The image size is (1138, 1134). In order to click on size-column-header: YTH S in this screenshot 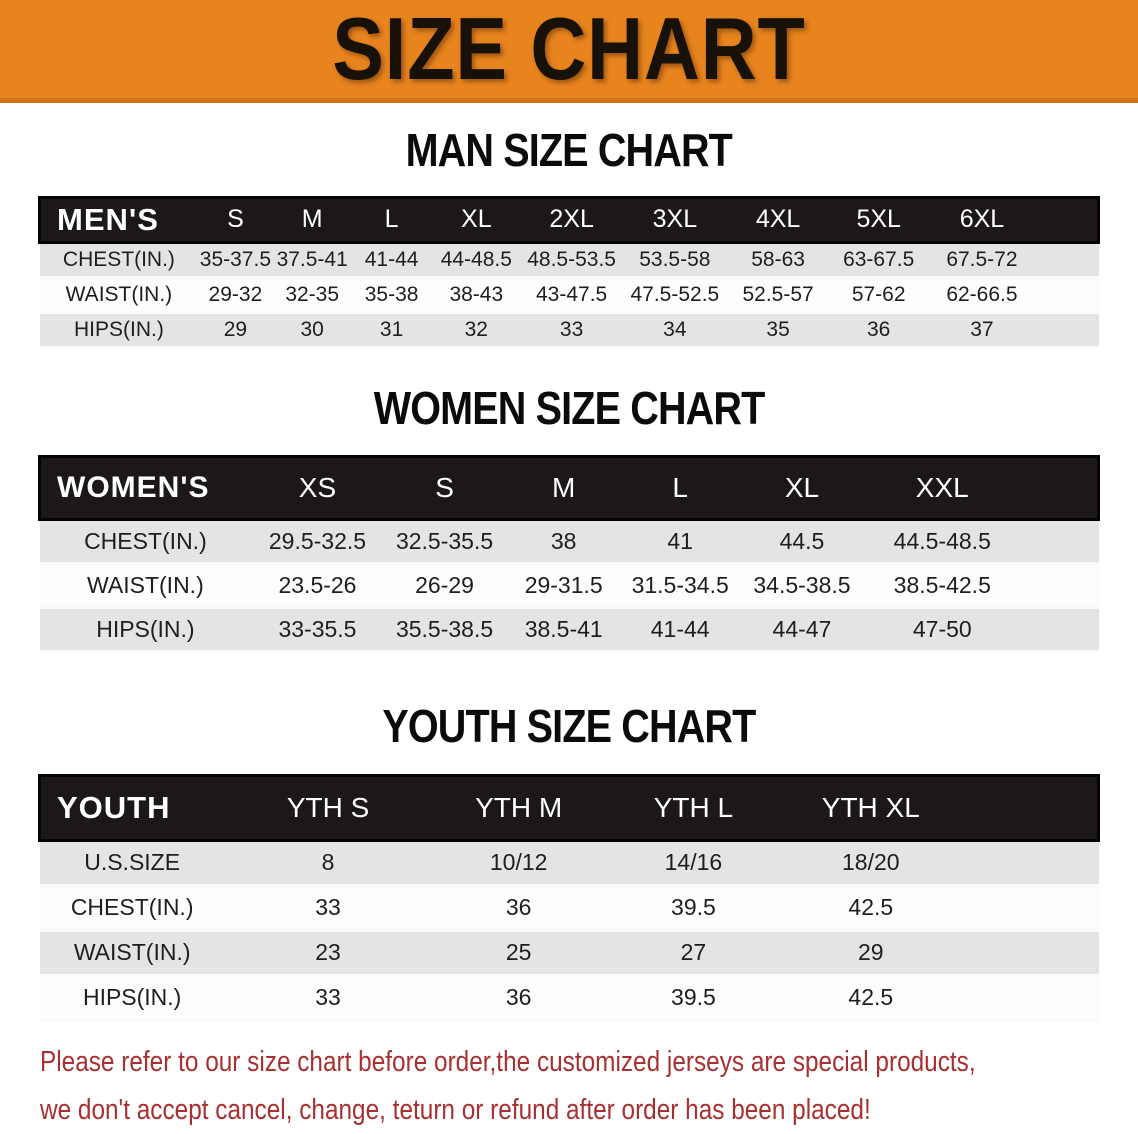, I will do `click(328, 807)`.